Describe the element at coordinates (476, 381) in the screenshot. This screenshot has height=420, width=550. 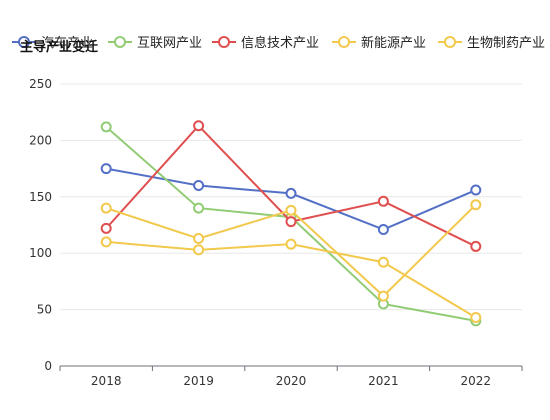
I see `x-tick-label: 2022` at that location.